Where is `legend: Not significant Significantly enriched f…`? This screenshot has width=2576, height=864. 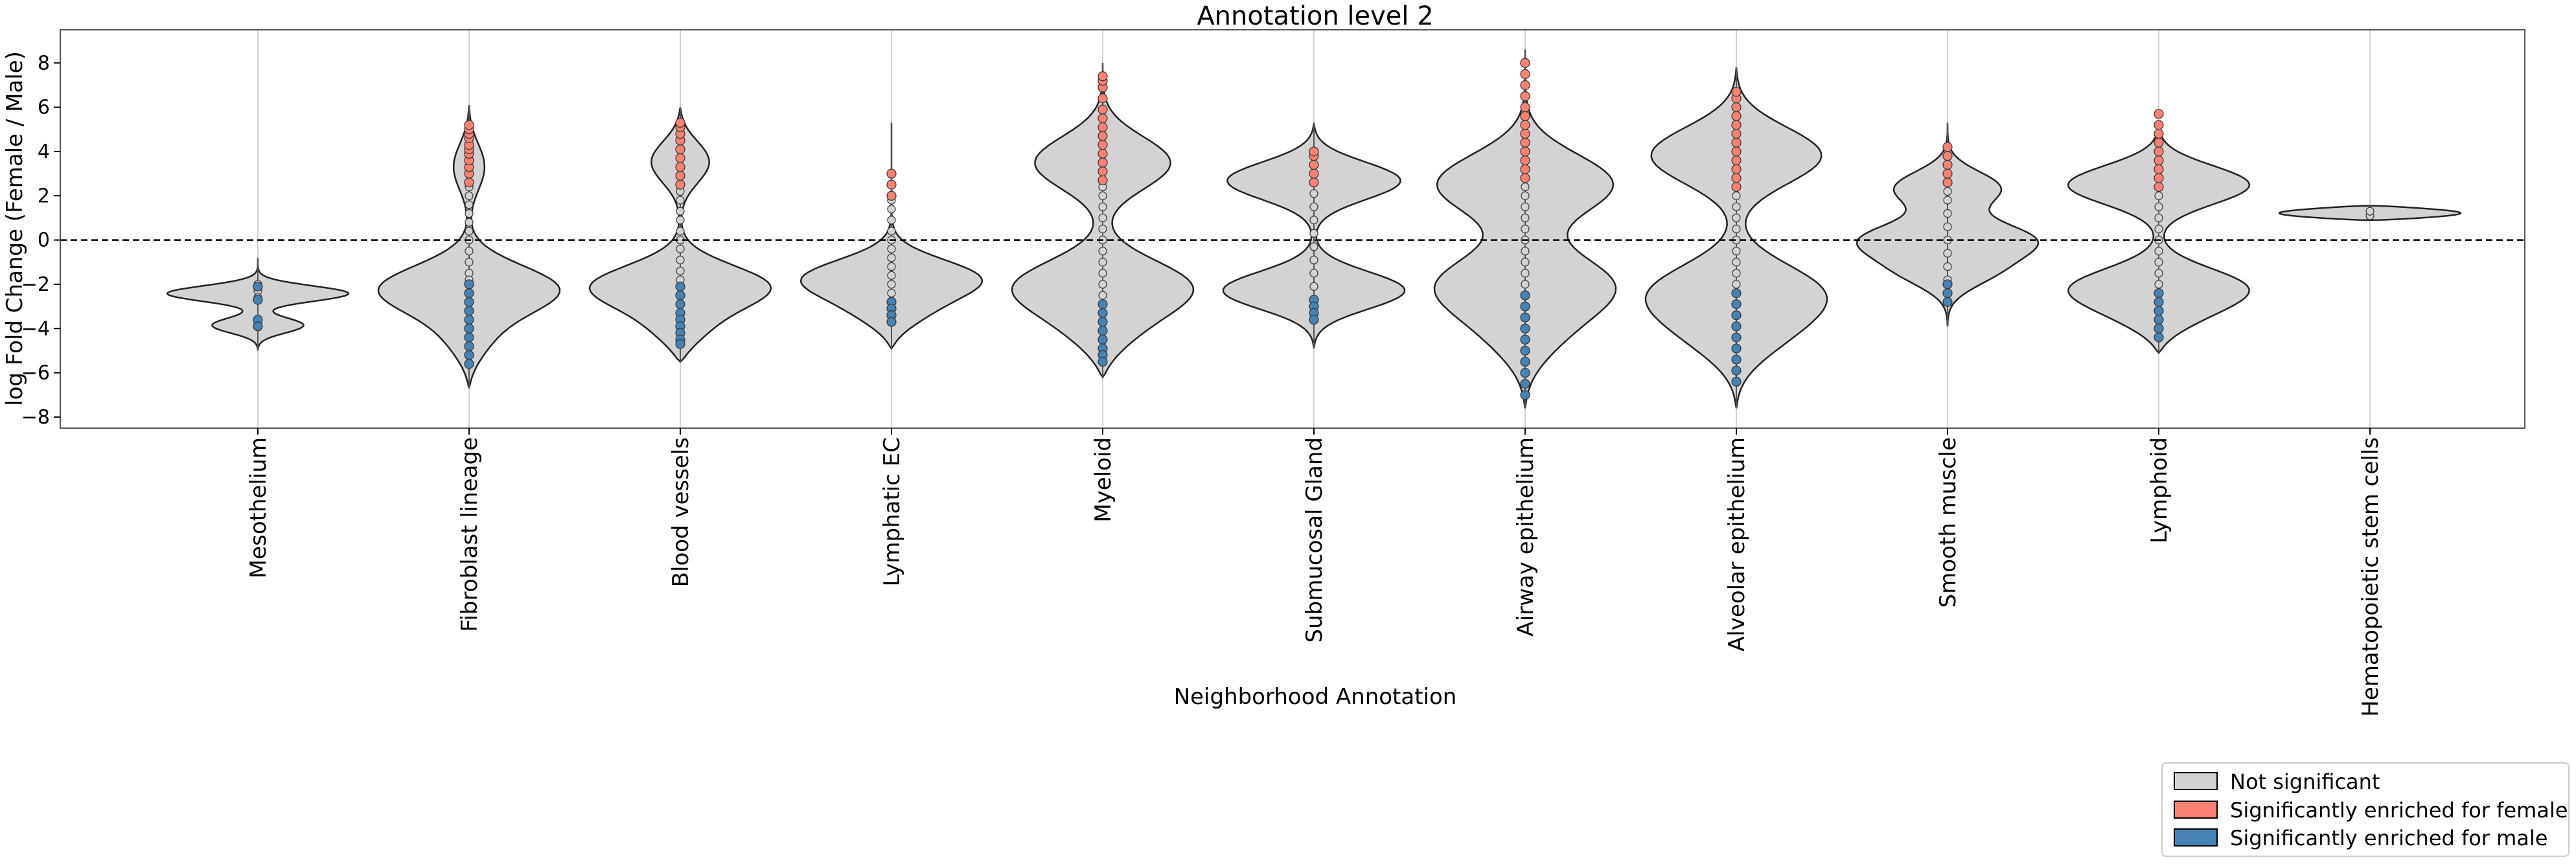
legend: Not significant Significantly enriched f… is located at coordinates (2365, 809).